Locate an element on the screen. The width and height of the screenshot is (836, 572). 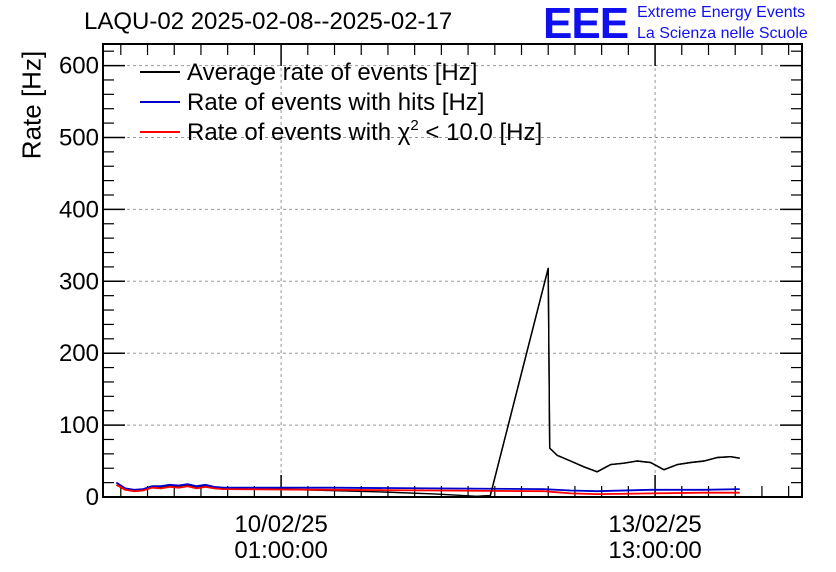
legend-label-3-text-pre: Rate of events with is located at coordinates (292, 132).